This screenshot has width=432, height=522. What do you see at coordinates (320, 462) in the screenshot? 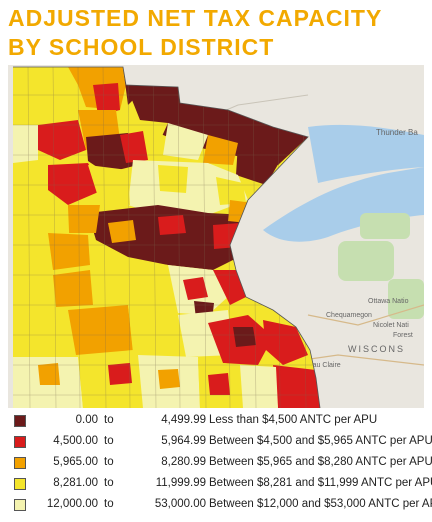
I see `legend-label: Between $5,965 and $8,280 ANTC per APU` at bounding box center [320, 462].